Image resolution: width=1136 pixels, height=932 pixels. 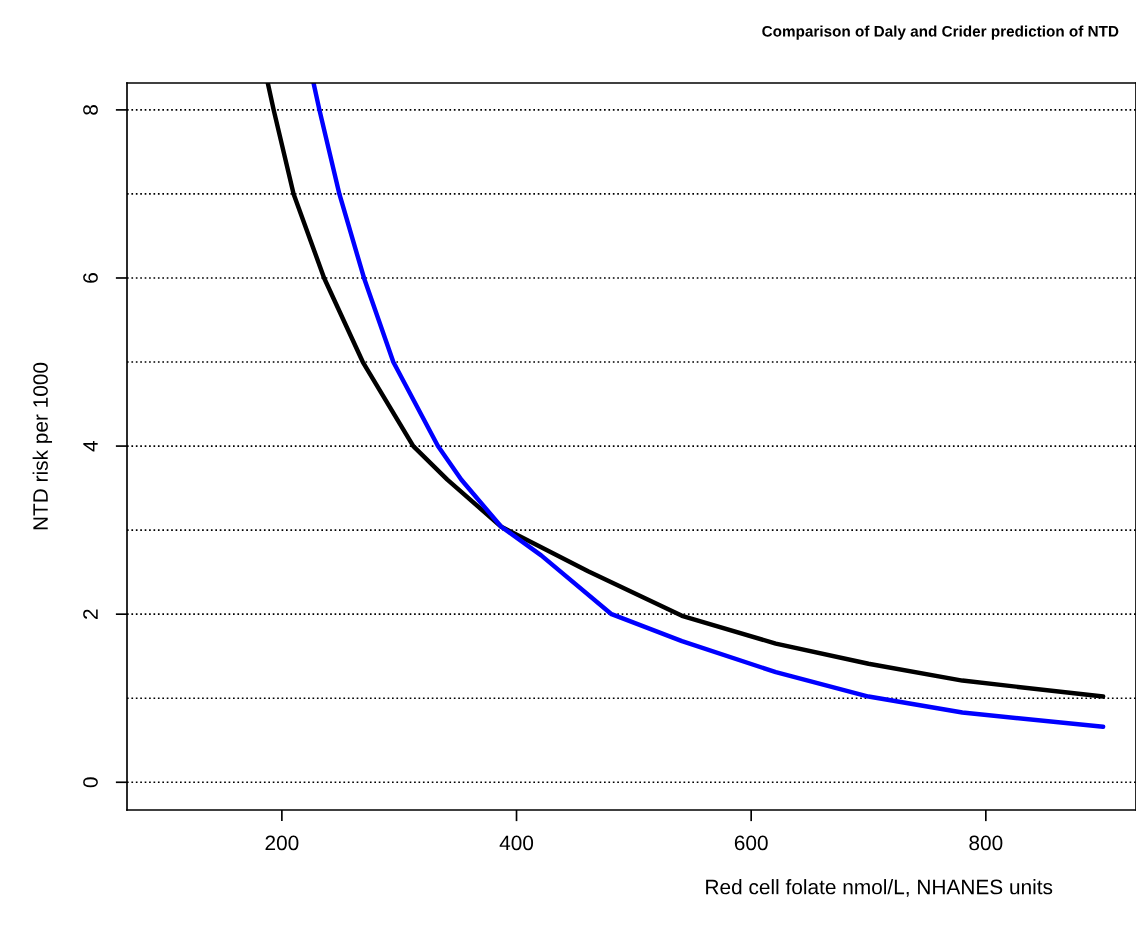 I want to click on x-axis-title: Red cell folate nmol/L, NHANES units, so click(x=879, y=888).